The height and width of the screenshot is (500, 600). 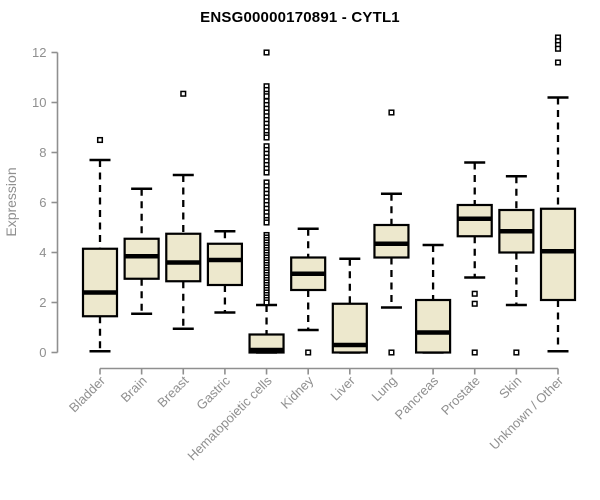 I want to click on x-tick-label-bladder: Bladder, so click(x=87, y=394).